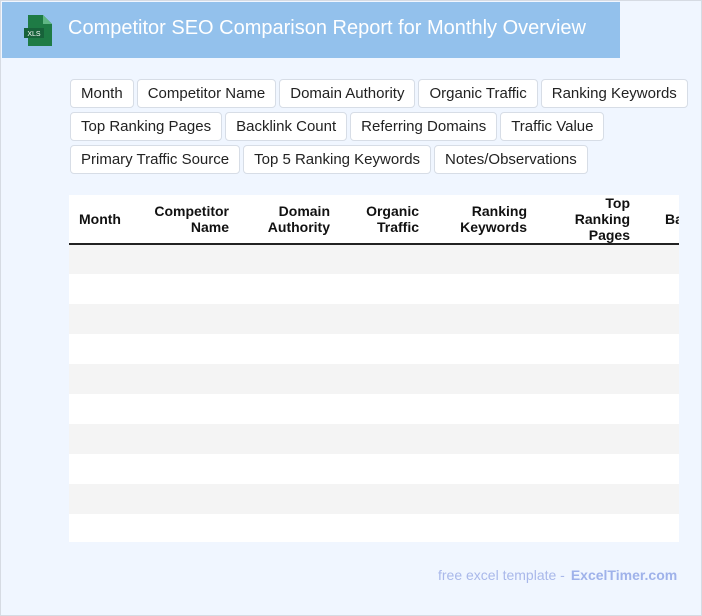 This screenshot has width=702, height=616. I want to click on col-organic-traffic: Organic Traffic, so click(384, 220).